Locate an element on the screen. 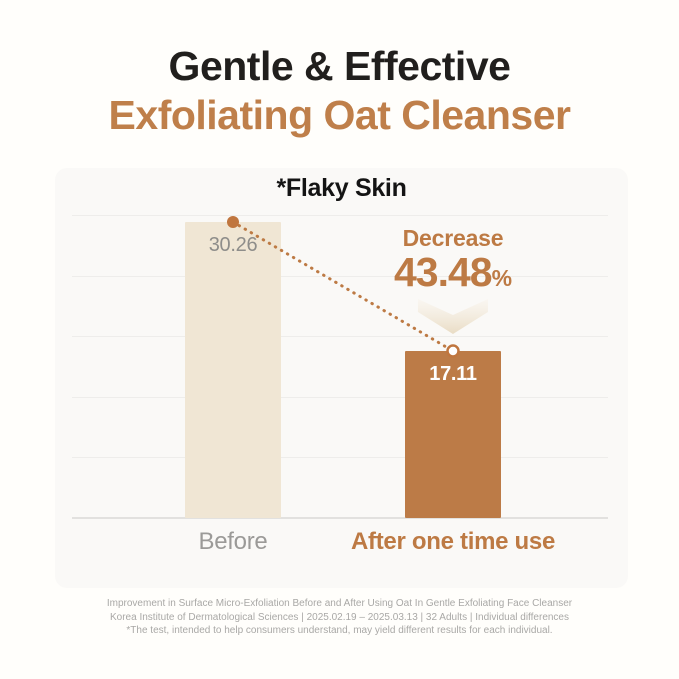 The image size is (679, 679). category-label-after: After one time use is located at coordinates (453, 541).